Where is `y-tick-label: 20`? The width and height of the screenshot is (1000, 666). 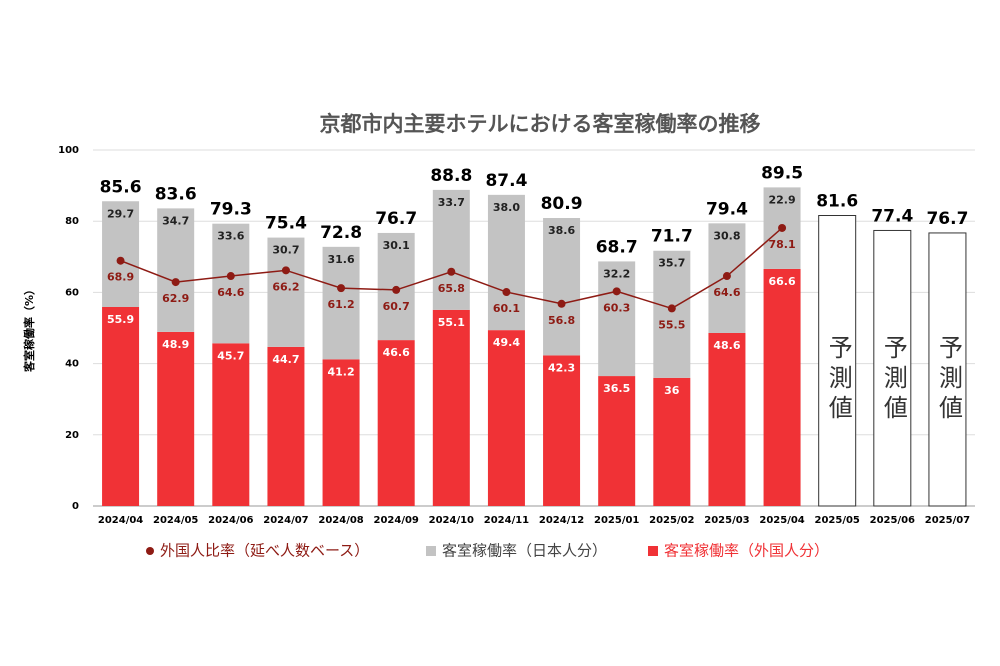 y-tick-label: 20 is located at coordinates (72, 435).